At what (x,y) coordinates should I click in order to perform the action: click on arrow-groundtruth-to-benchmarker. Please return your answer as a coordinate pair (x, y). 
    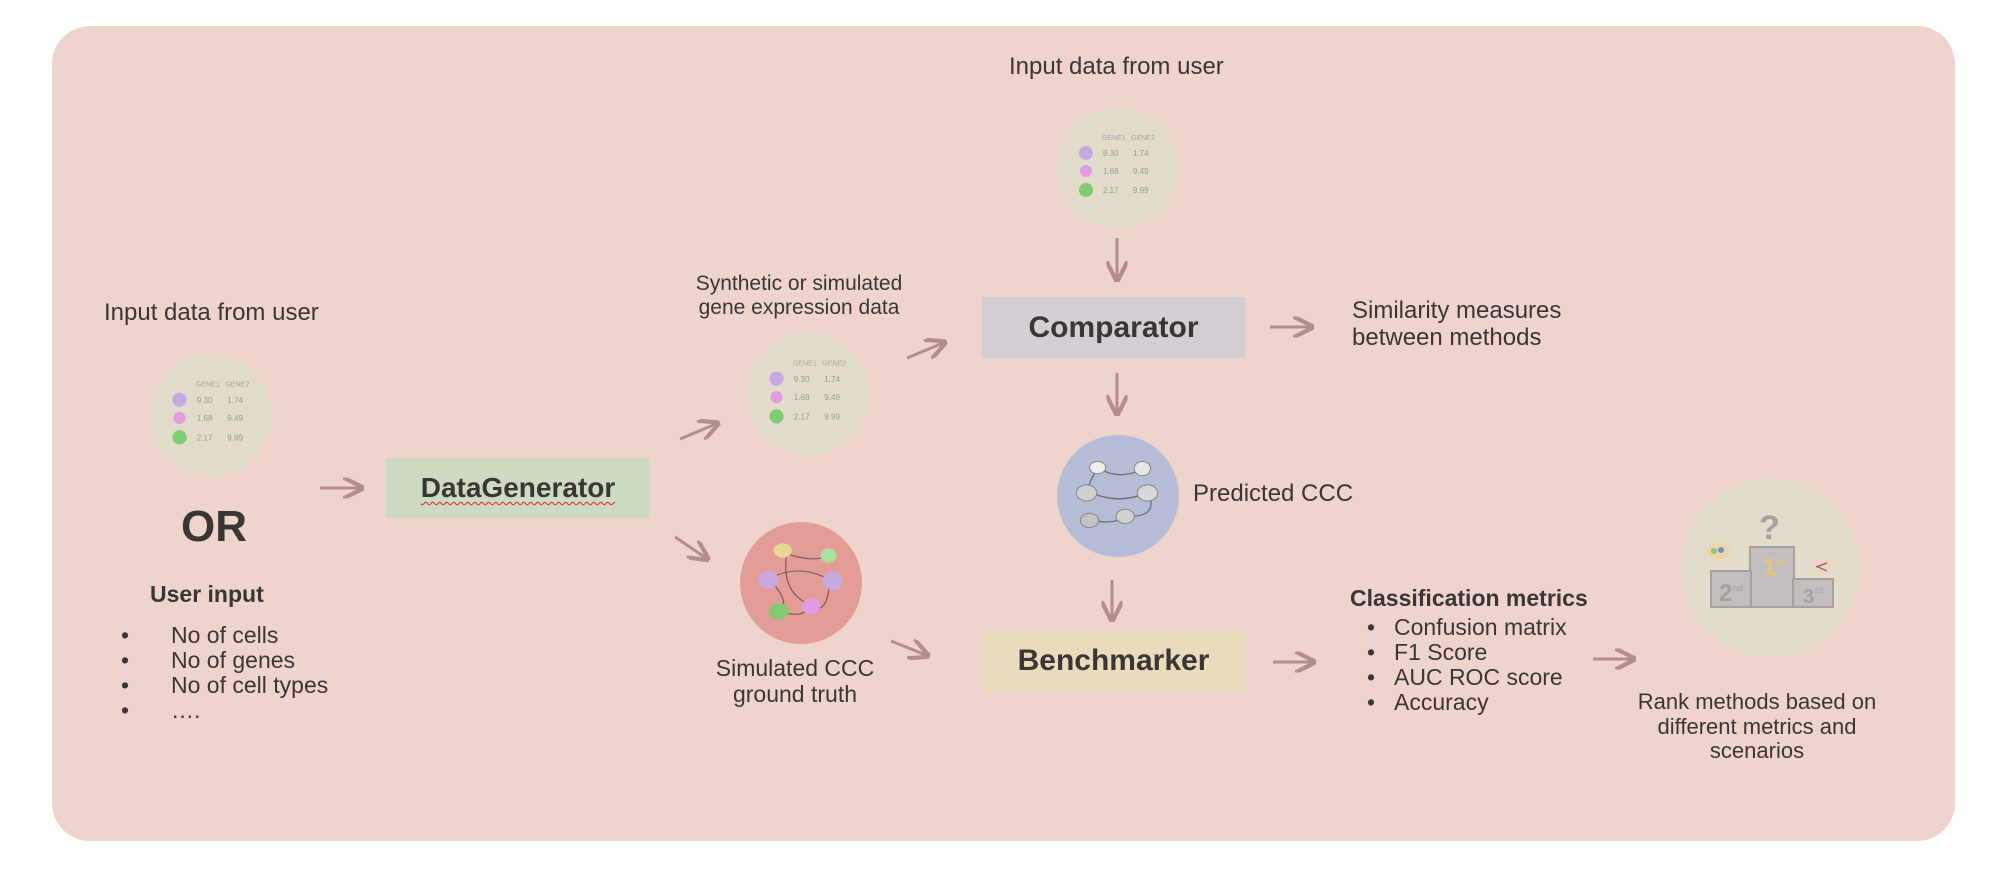
    Looking at the image, I should click on (908, 648).